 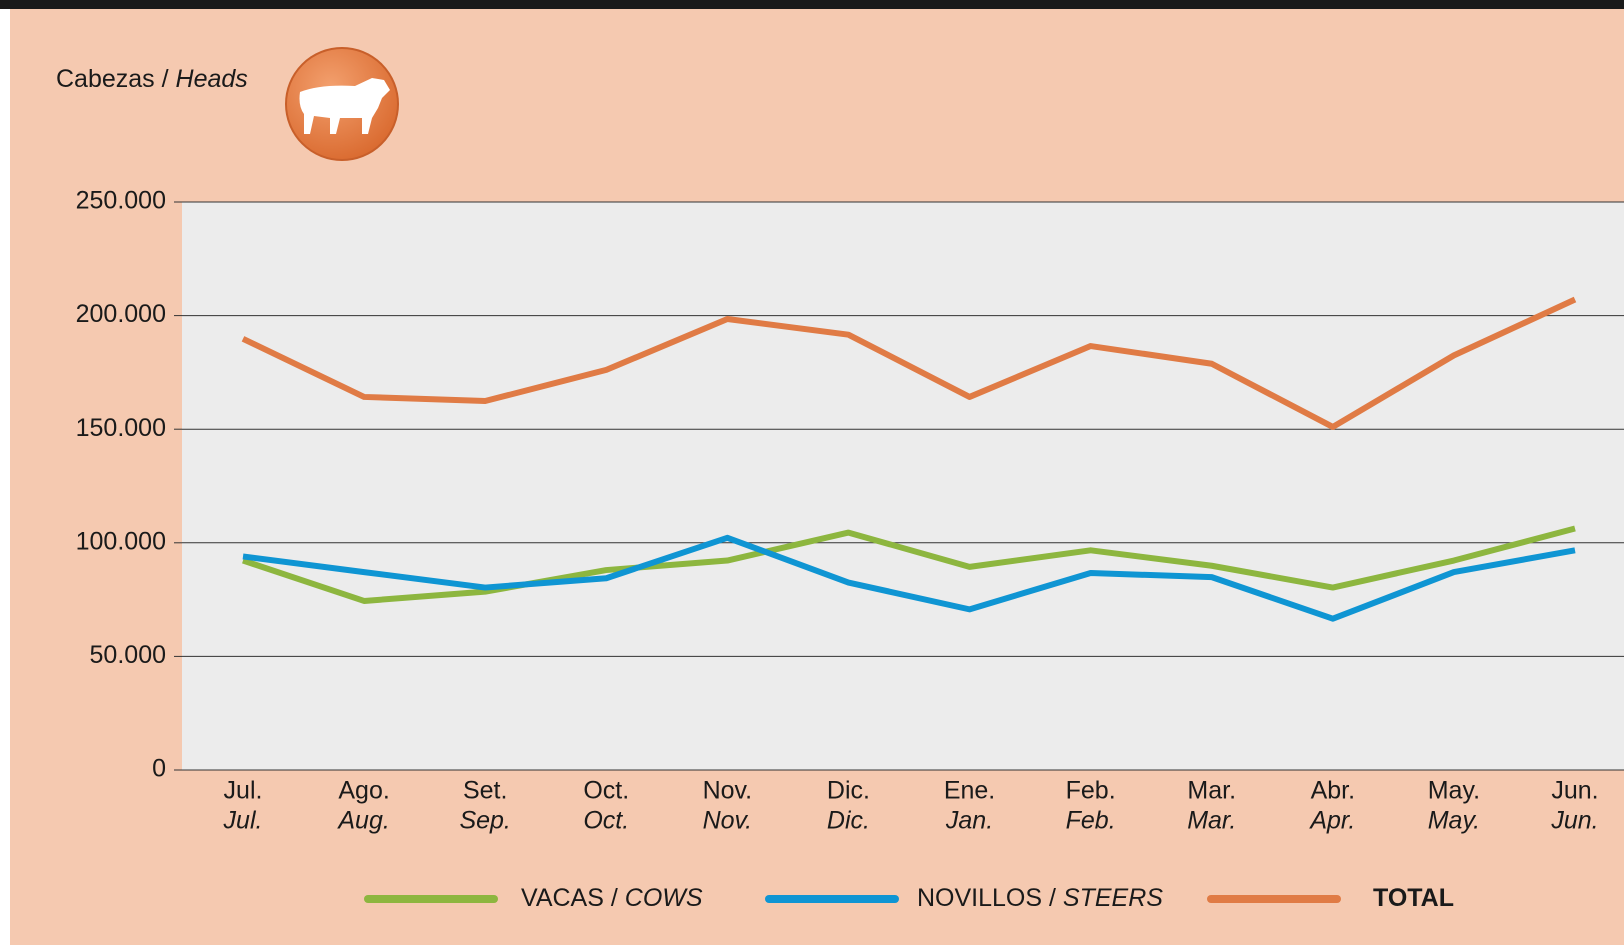 What do you see at coordinates (848, 821) in the screenshot?
I see `x-tick-label-en: Dic.` at bounding box center [848, 821].